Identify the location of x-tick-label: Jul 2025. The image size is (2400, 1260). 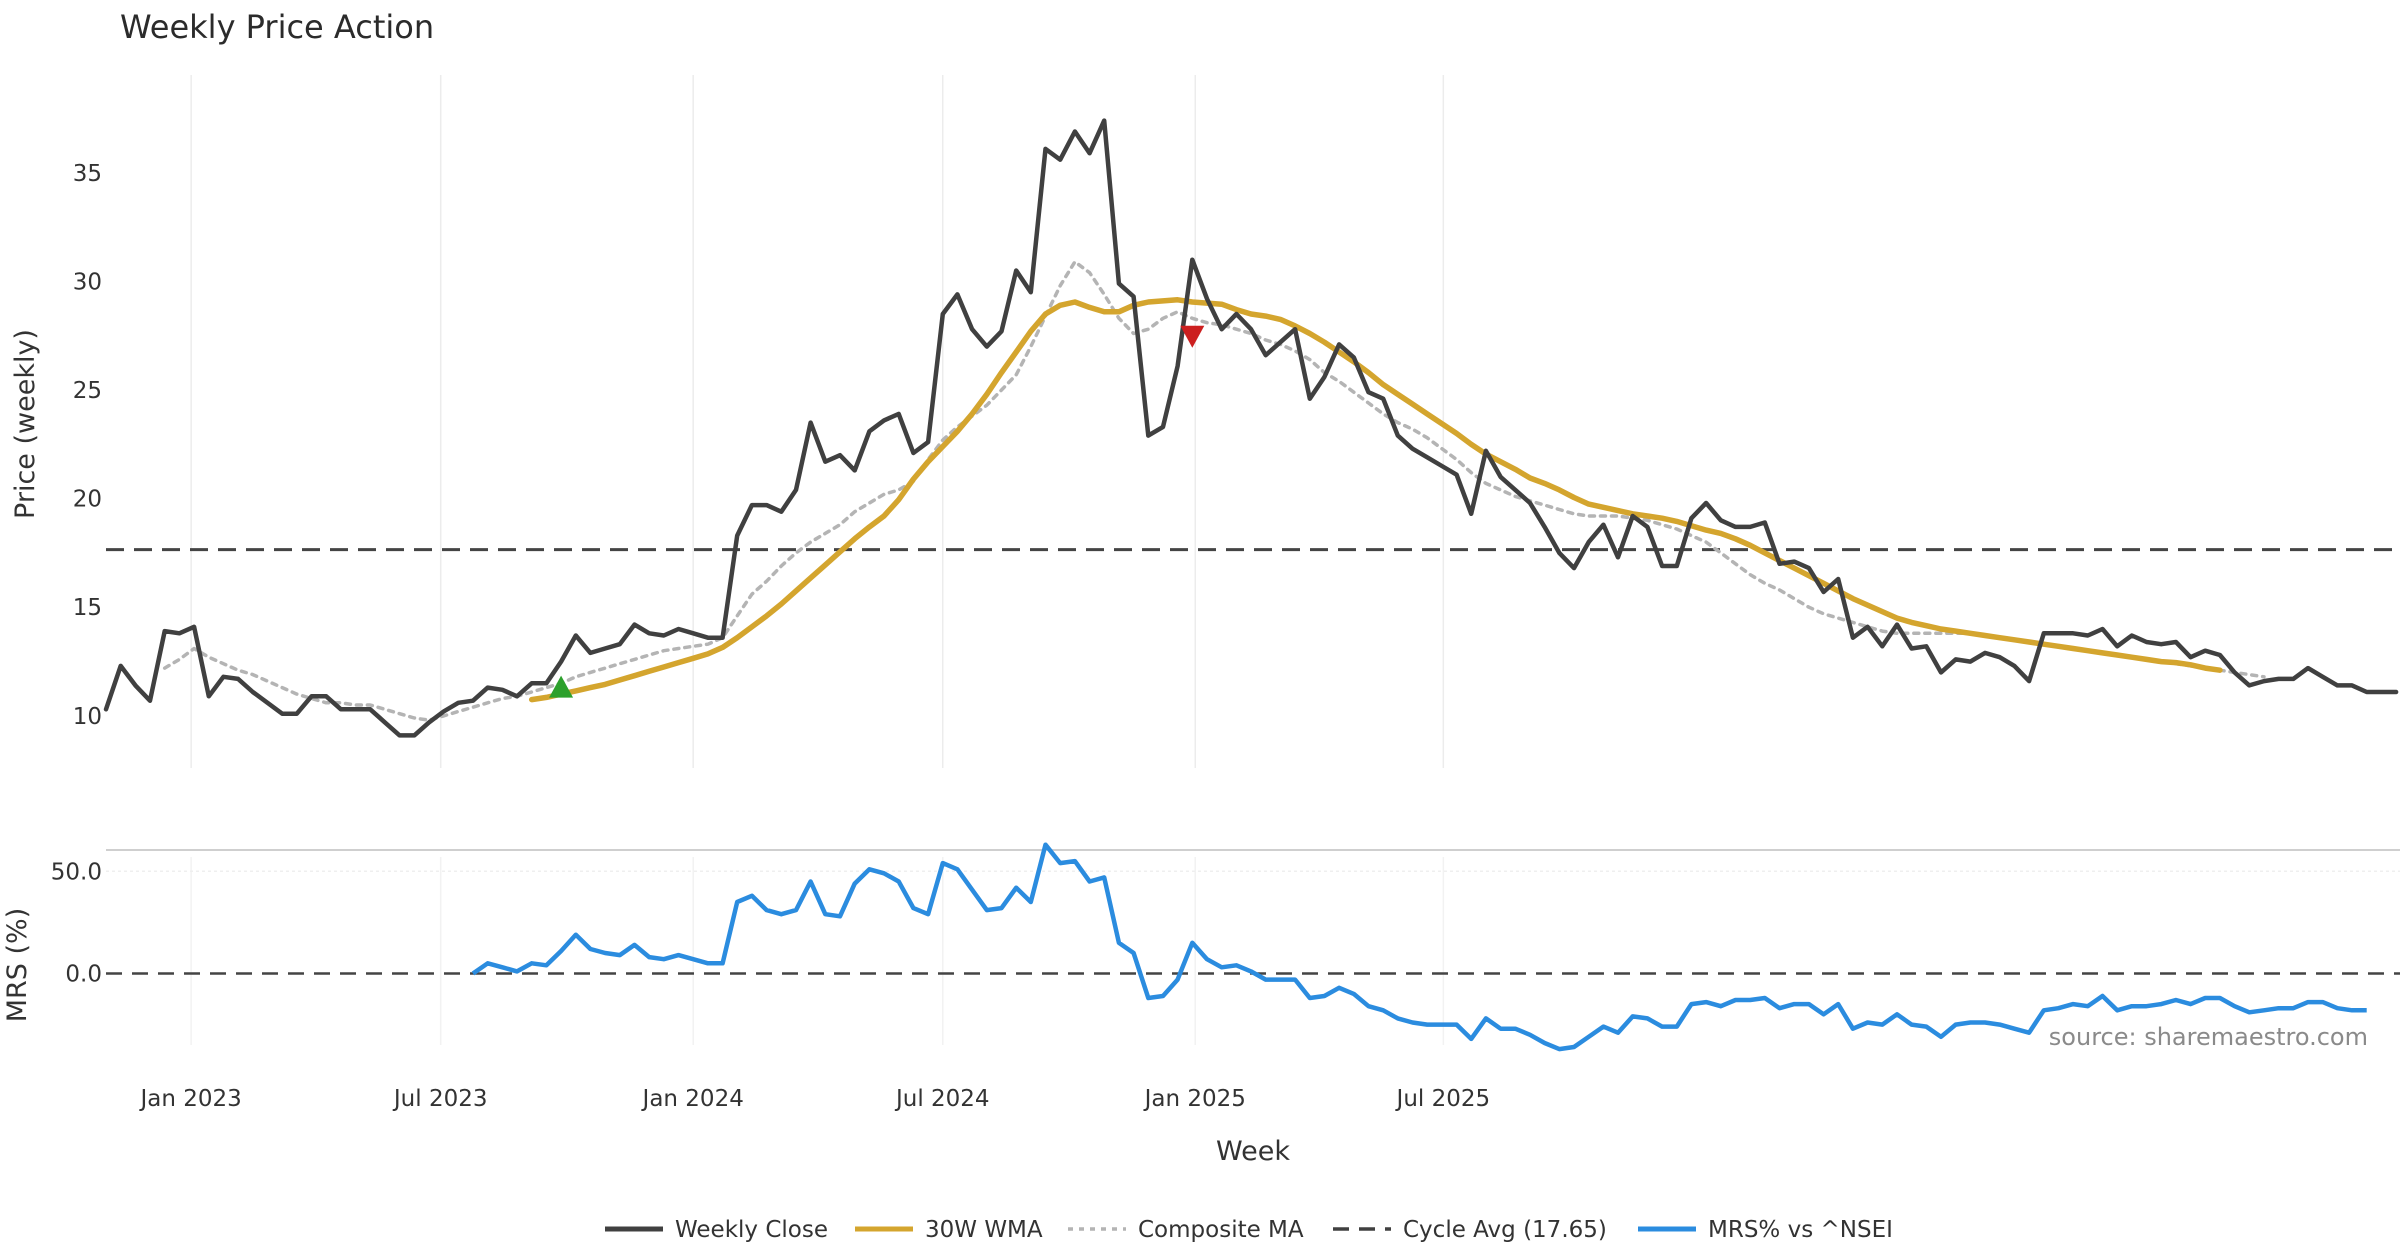
(1443, 1099).